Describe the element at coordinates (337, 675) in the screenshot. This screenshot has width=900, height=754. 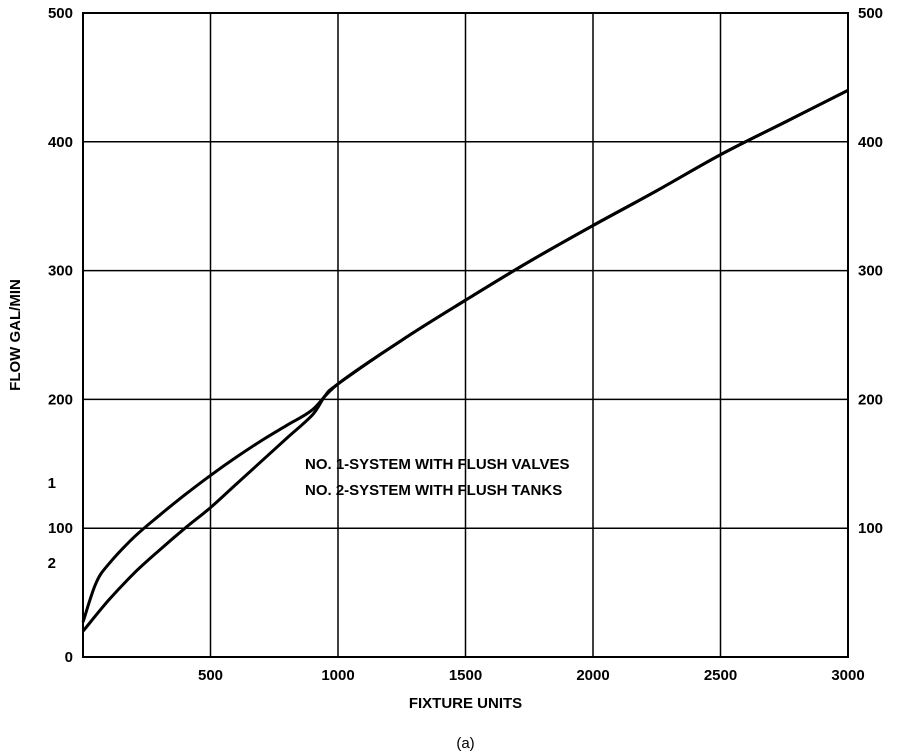
I see `x-tick-label: 1000` at that location.